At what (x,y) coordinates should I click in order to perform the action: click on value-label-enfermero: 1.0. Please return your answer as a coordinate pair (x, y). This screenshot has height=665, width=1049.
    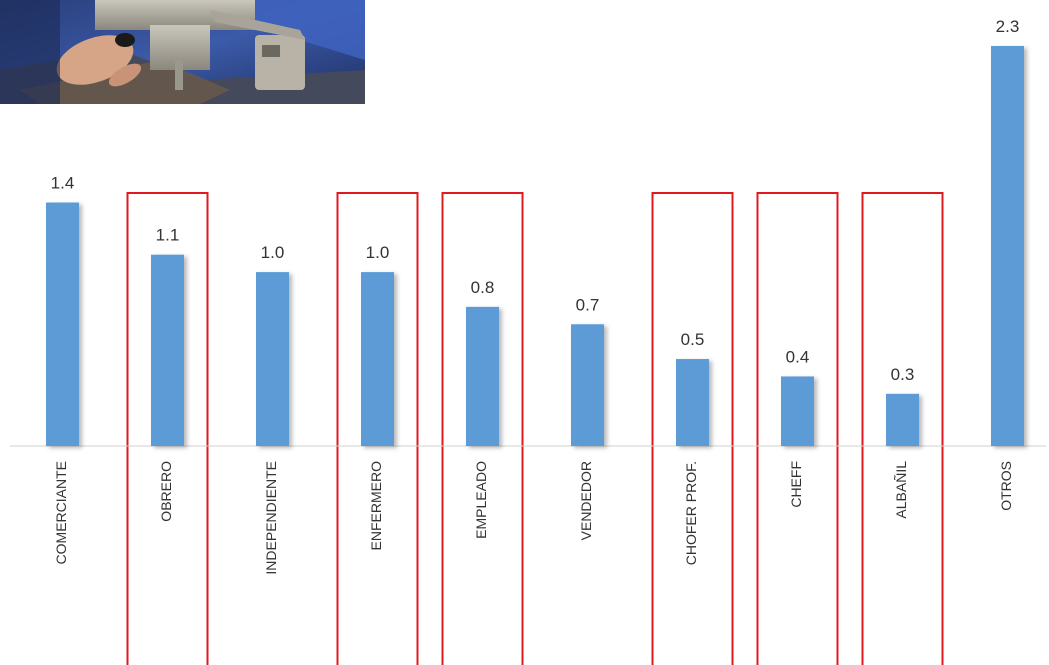
    Looking at the image, I should click on (378, 252).